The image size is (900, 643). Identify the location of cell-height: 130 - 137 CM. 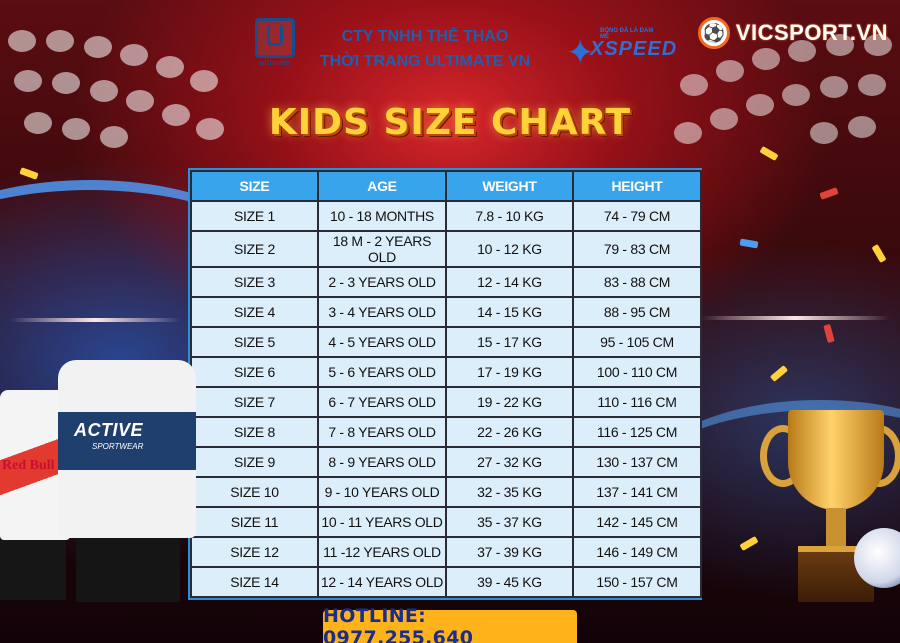
(637, 462).